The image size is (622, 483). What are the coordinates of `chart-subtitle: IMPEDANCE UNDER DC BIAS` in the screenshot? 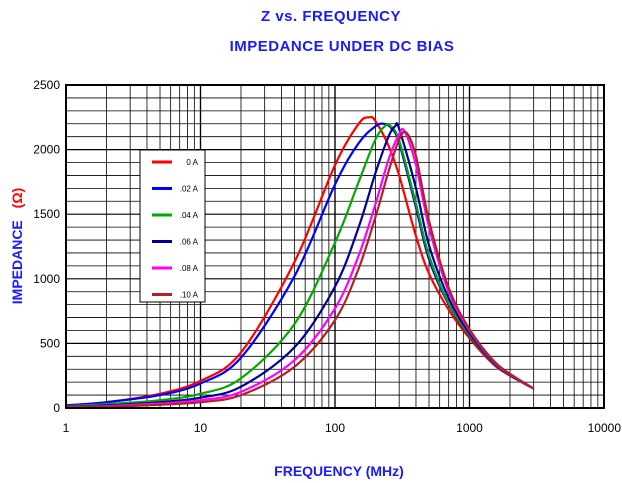 It's located at (342, 46).